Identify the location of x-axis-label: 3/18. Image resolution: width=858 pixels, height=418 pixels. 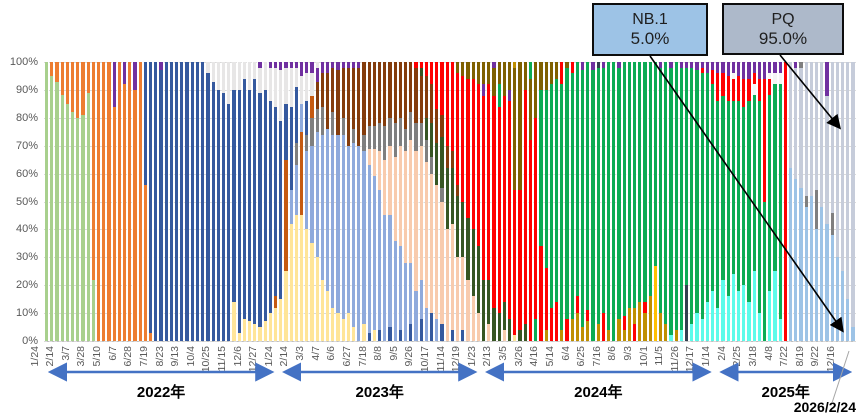
(752, 356).